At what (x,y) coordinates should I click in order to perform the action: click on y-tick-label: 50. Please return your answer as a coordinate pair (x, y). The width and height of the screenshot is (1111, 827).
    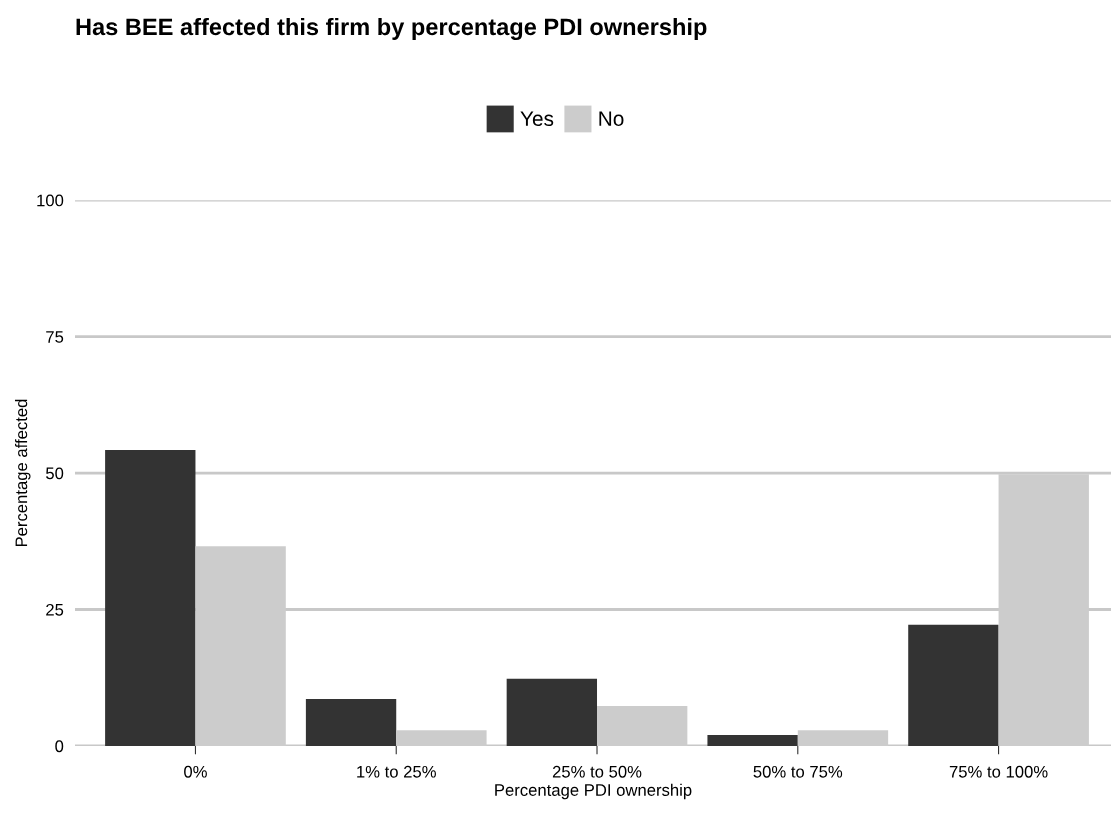
    Looking at the image, I should click on (55, 473).